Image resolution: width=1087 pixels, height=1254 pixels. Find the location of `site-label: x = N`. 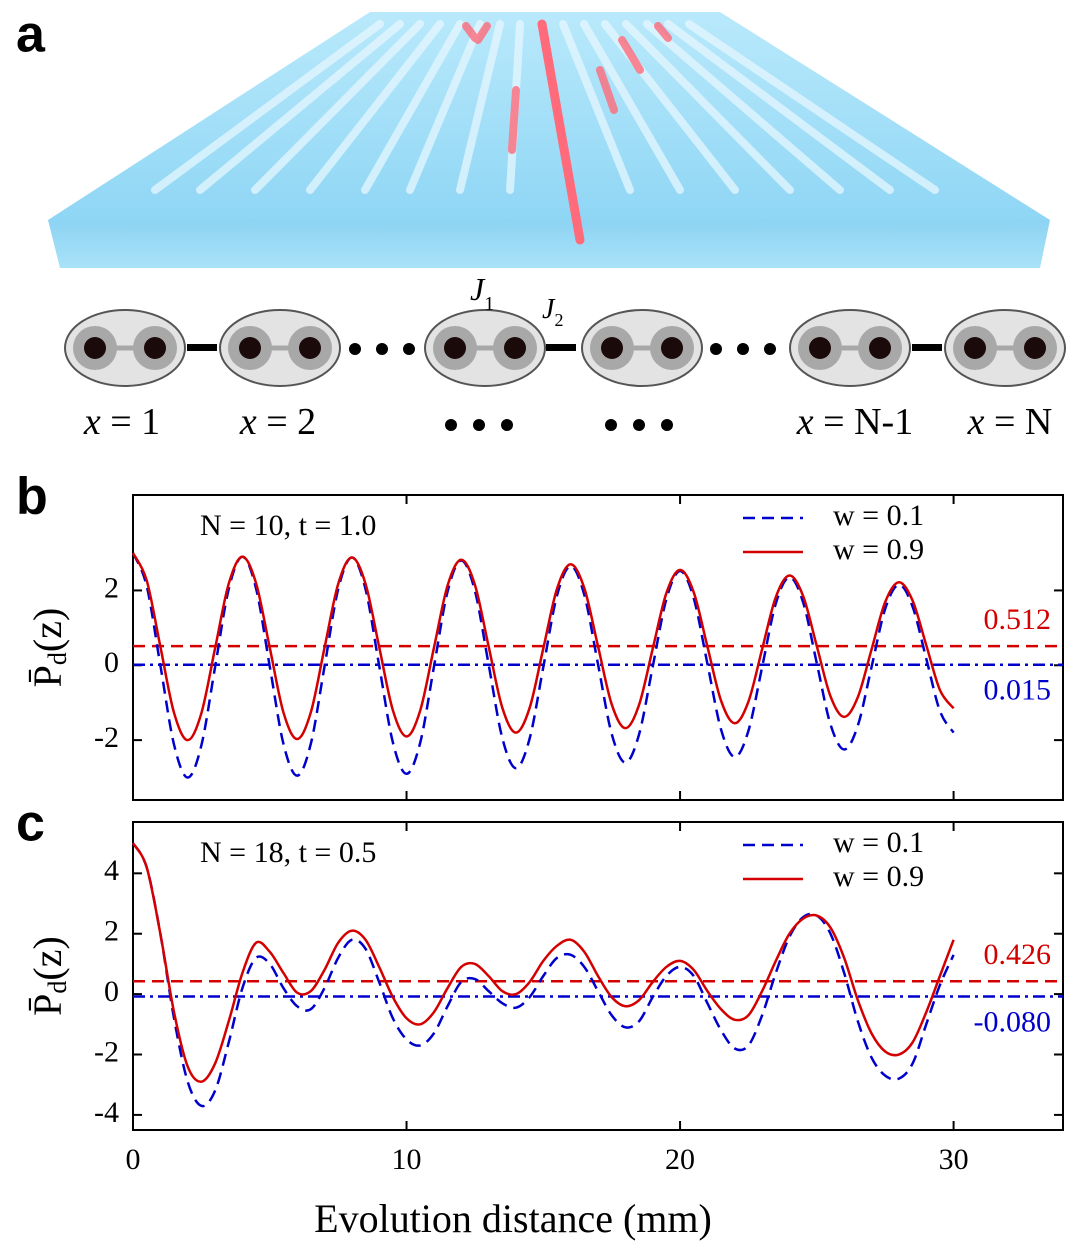

site-label: x = N is located at coordinates (1010, 422).